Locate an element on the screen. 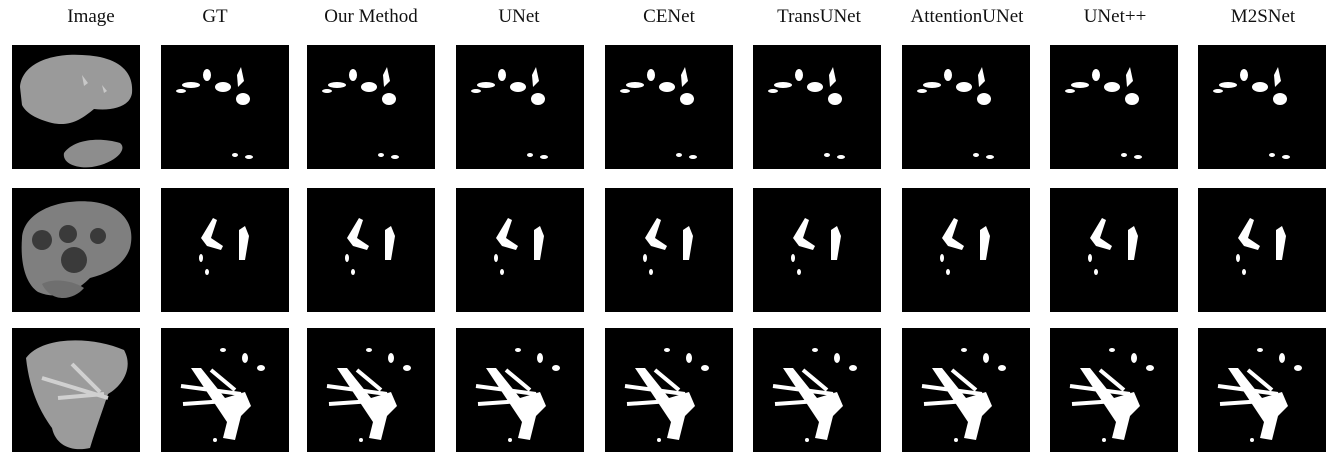  column-title-gt: GT is located at coordinates (215, 16).